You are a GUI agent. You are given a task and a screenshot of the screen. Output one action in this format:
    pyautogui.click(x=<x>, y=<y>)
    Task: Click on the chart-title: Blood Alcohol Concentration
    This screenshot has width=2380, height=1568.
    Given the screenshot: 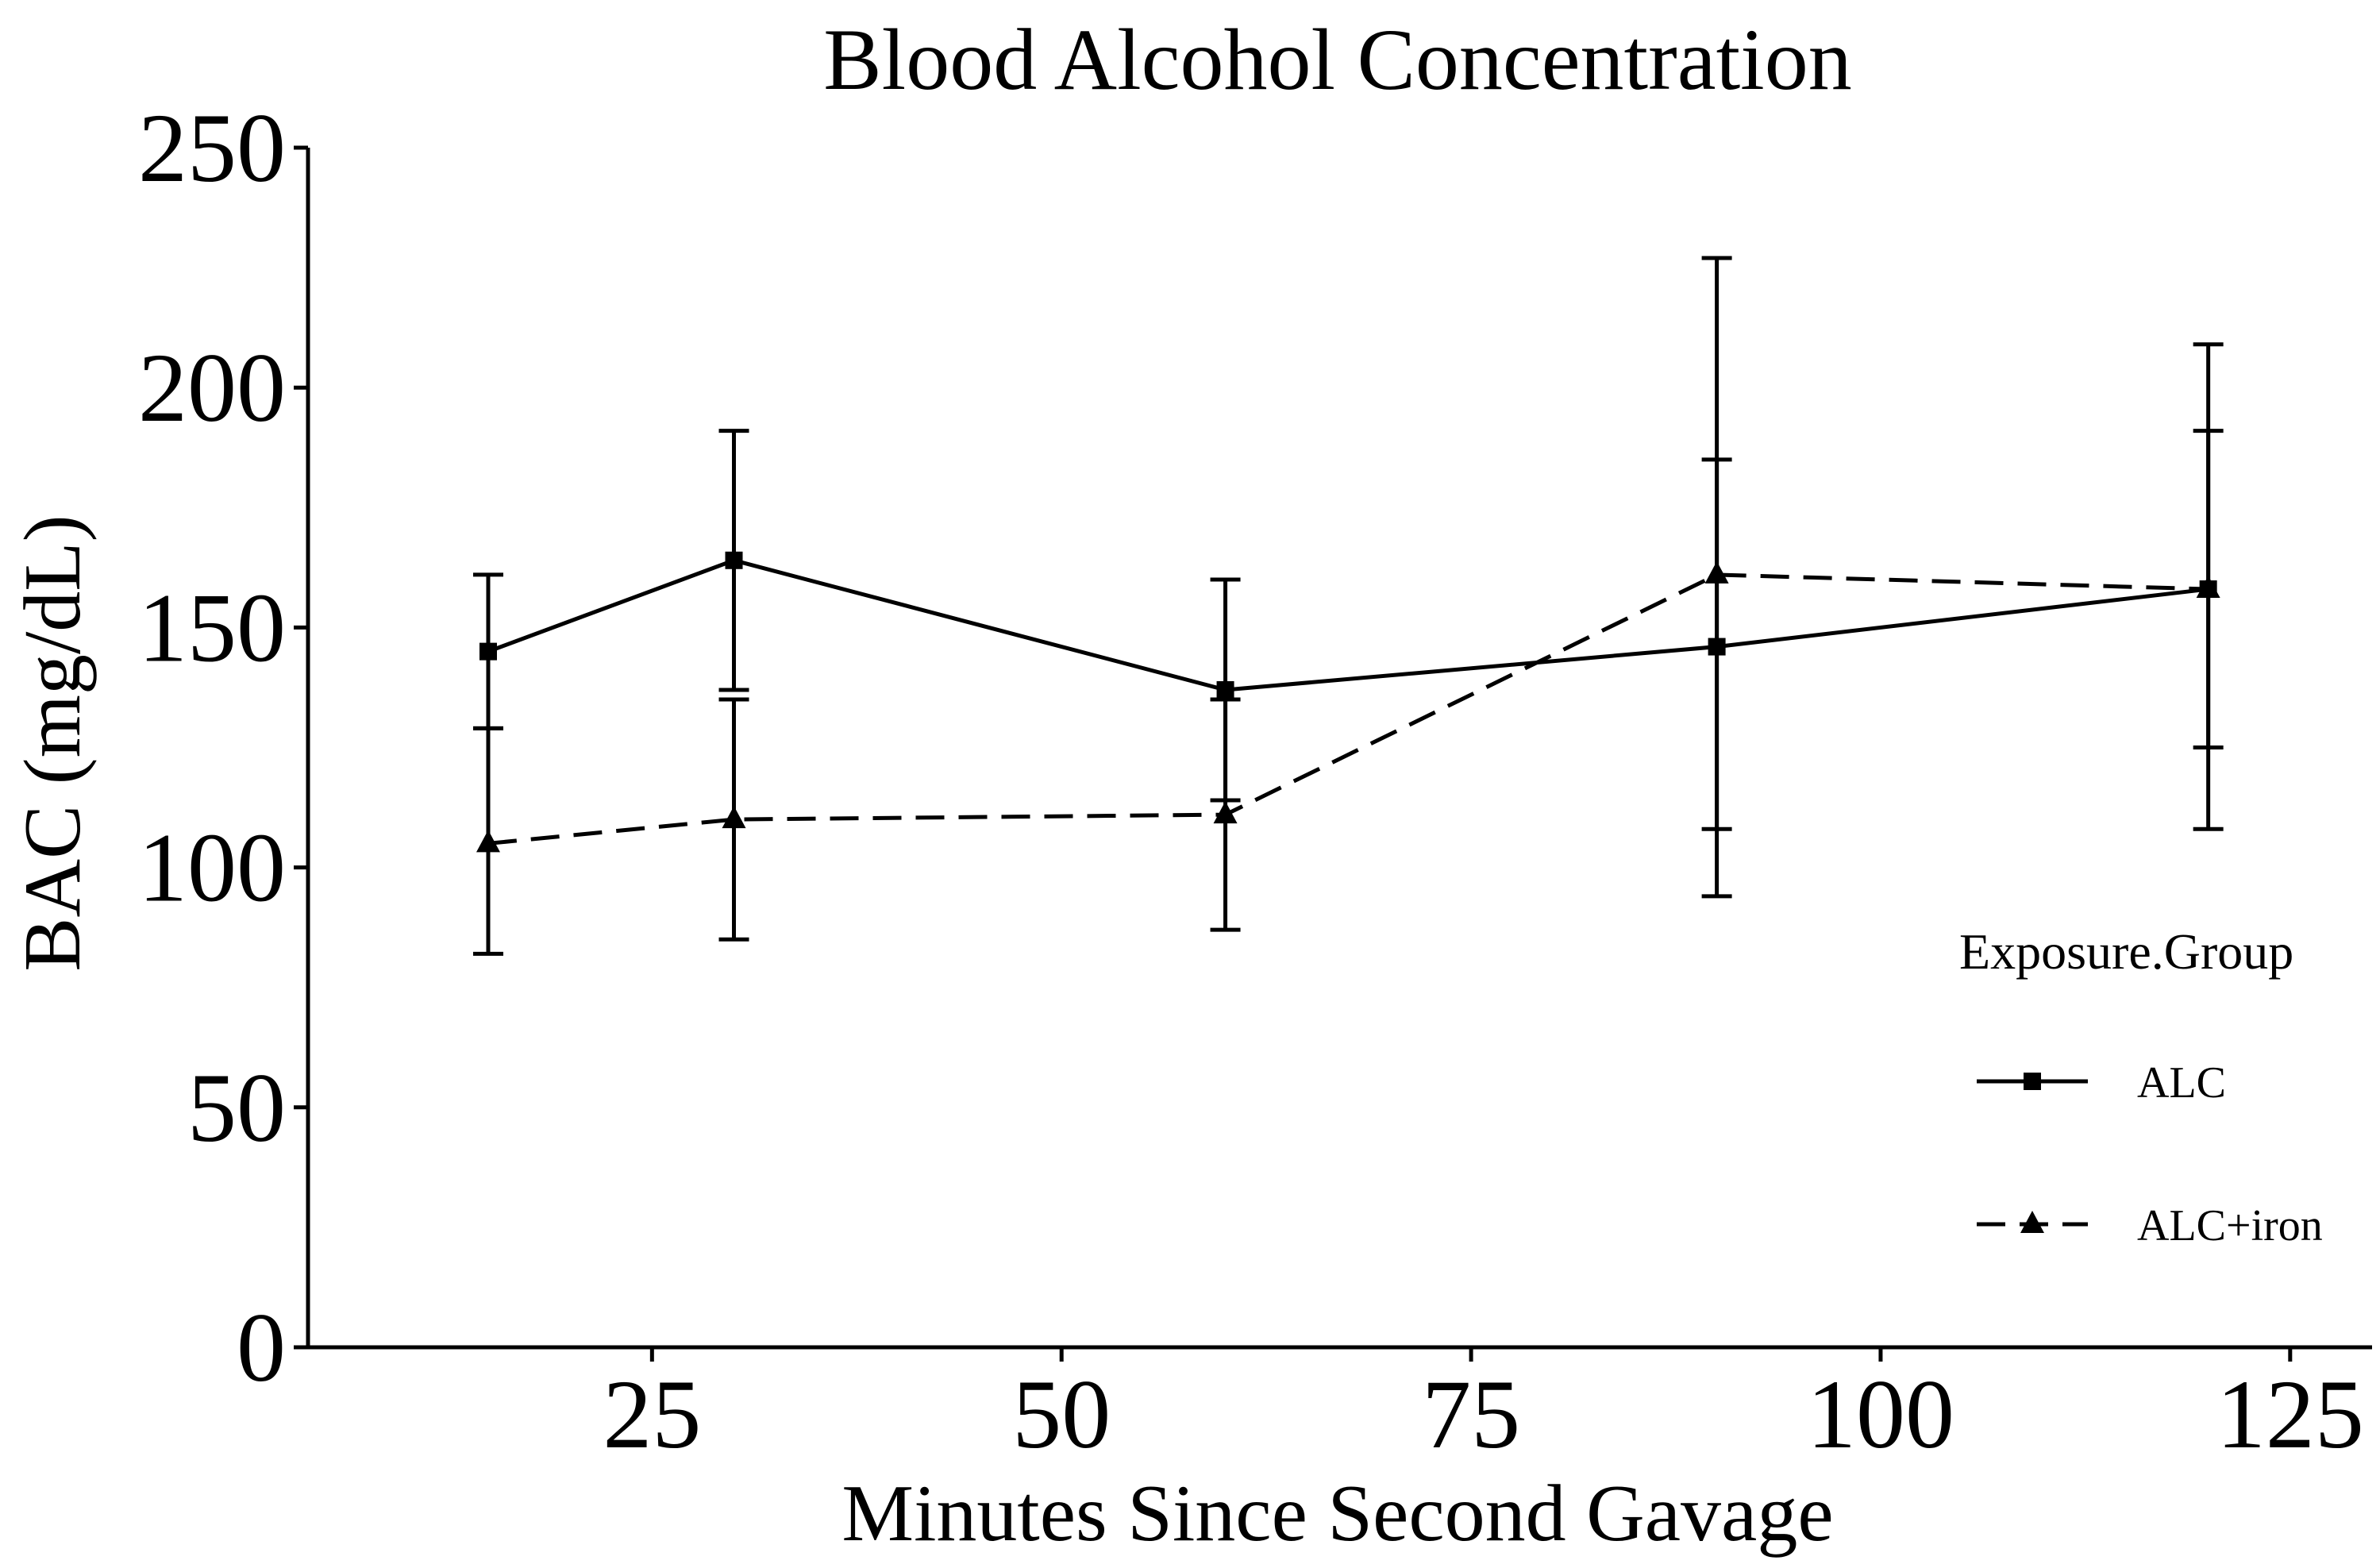 What is the action you would take?
    pyautogui.click(x=1337, y=59)
    